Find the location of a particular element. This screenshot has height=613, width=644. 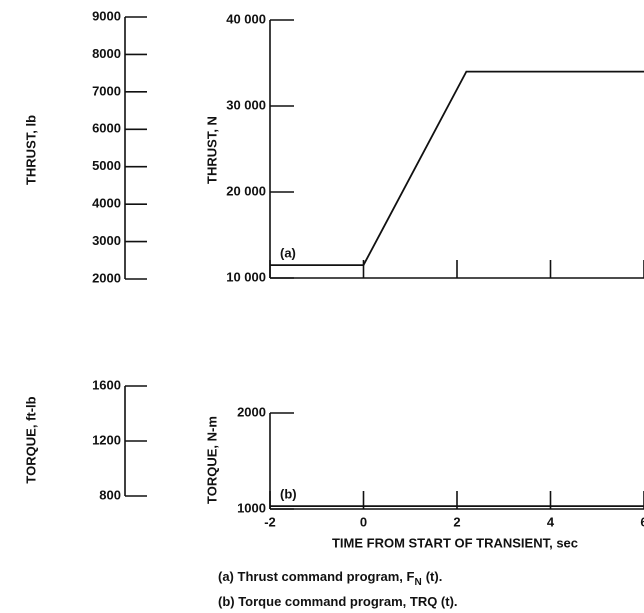

y2-tick-label: 5000 is located at coordinates (106, 165).